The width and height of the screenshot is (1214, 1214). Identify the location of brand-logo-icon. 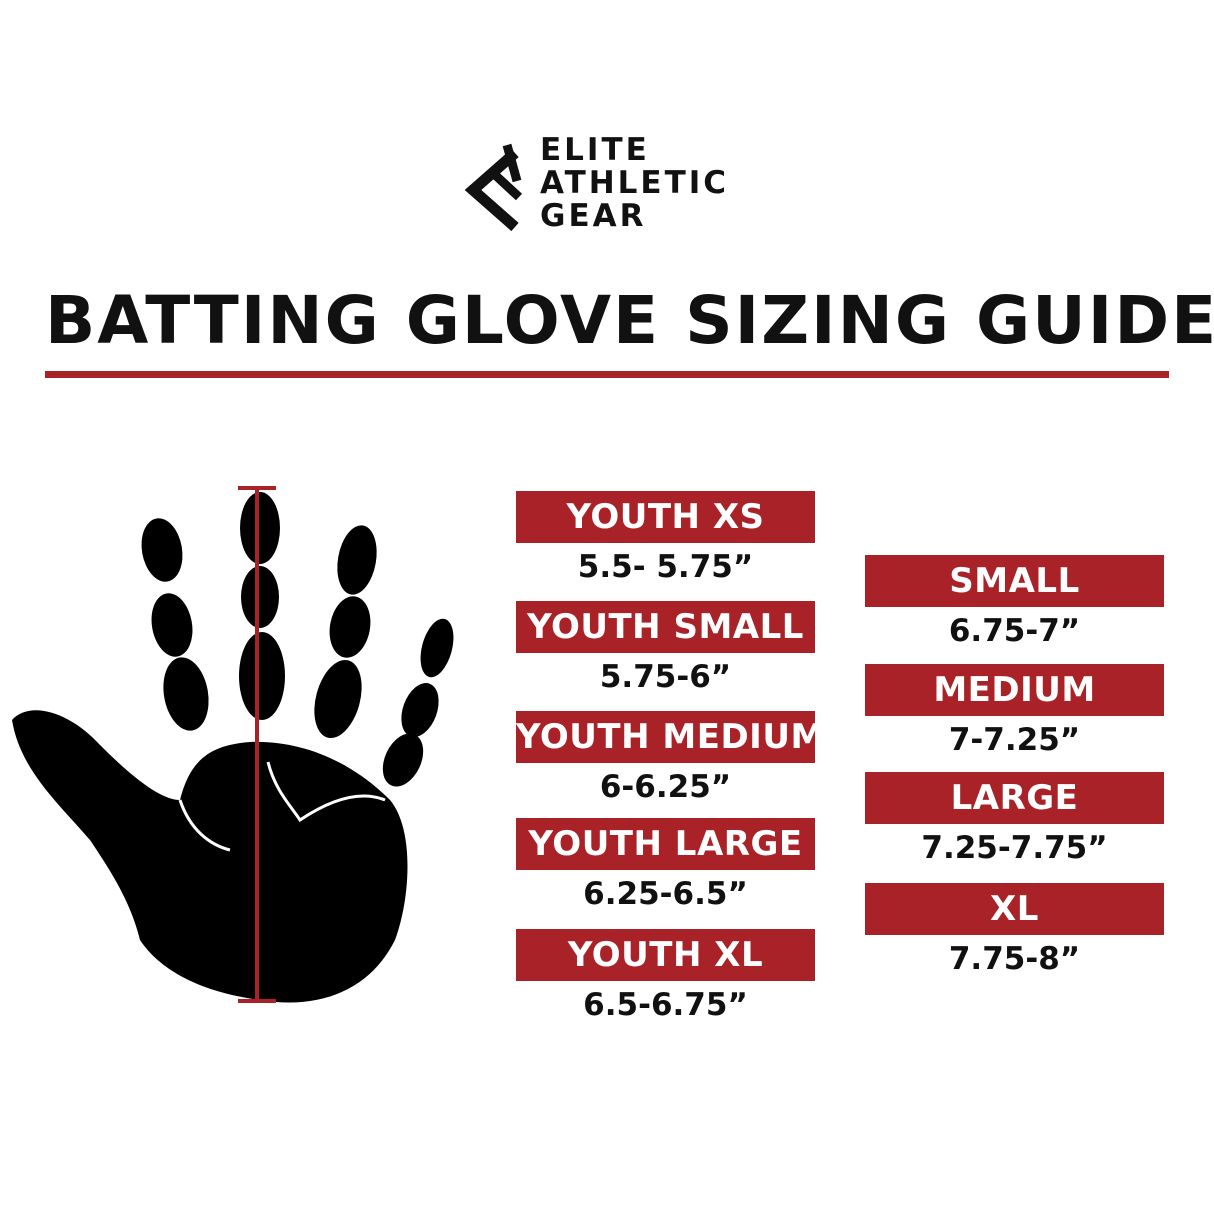
(493, 187).